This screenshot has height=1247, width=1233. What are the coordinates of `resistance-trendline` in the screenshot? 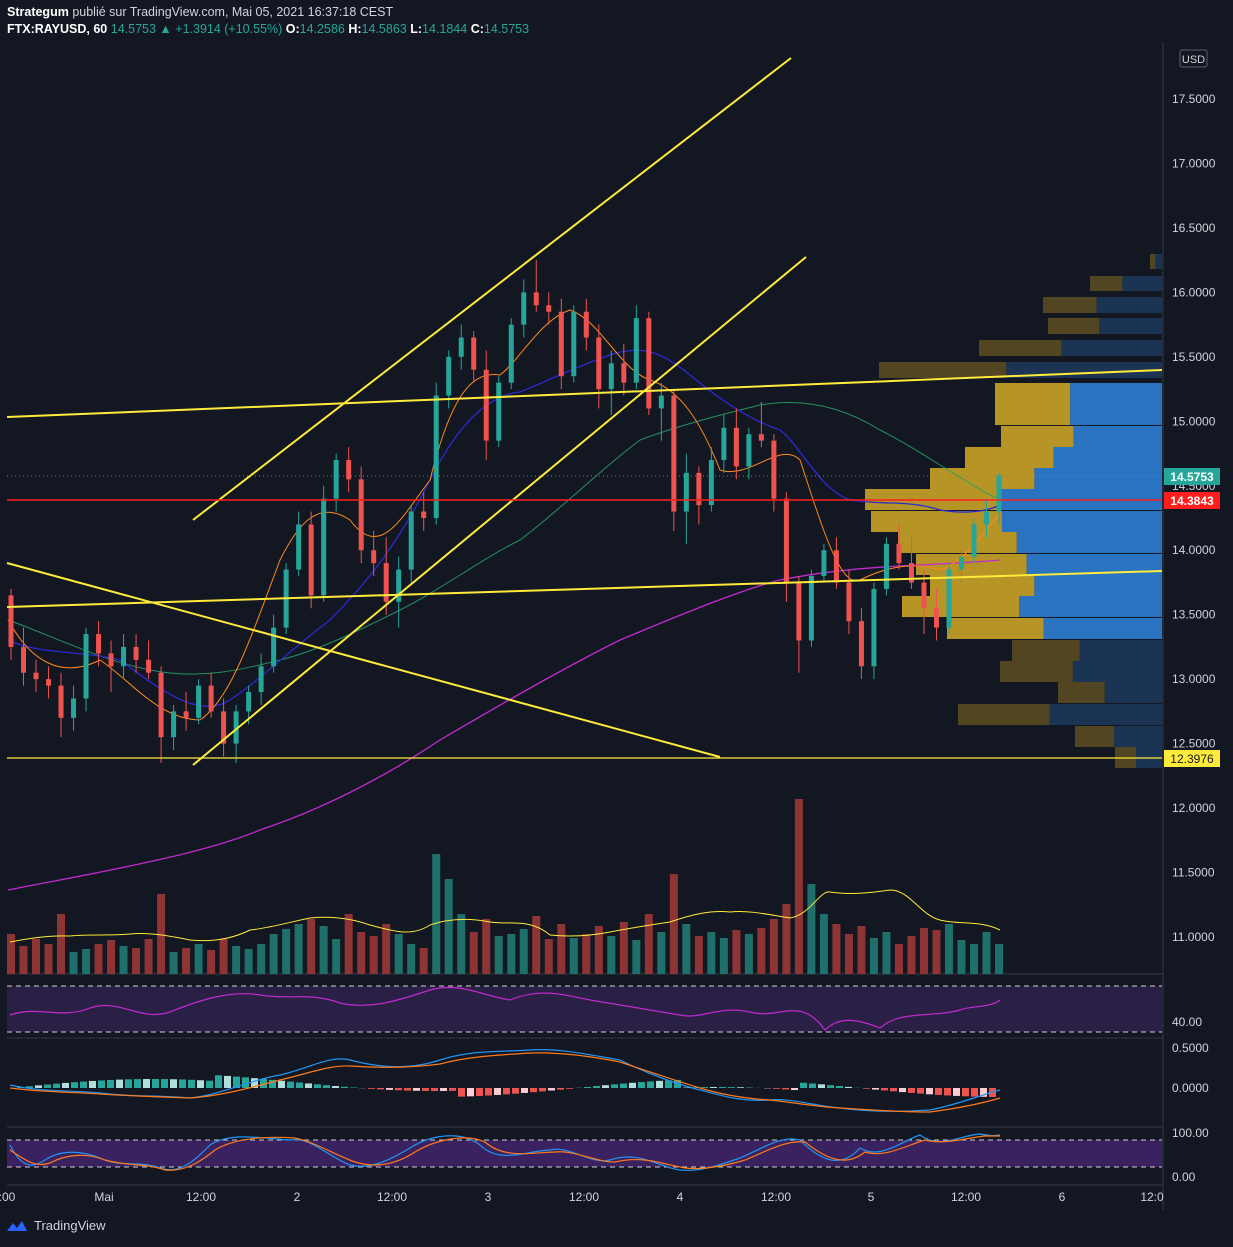 It's located at (584, 393).